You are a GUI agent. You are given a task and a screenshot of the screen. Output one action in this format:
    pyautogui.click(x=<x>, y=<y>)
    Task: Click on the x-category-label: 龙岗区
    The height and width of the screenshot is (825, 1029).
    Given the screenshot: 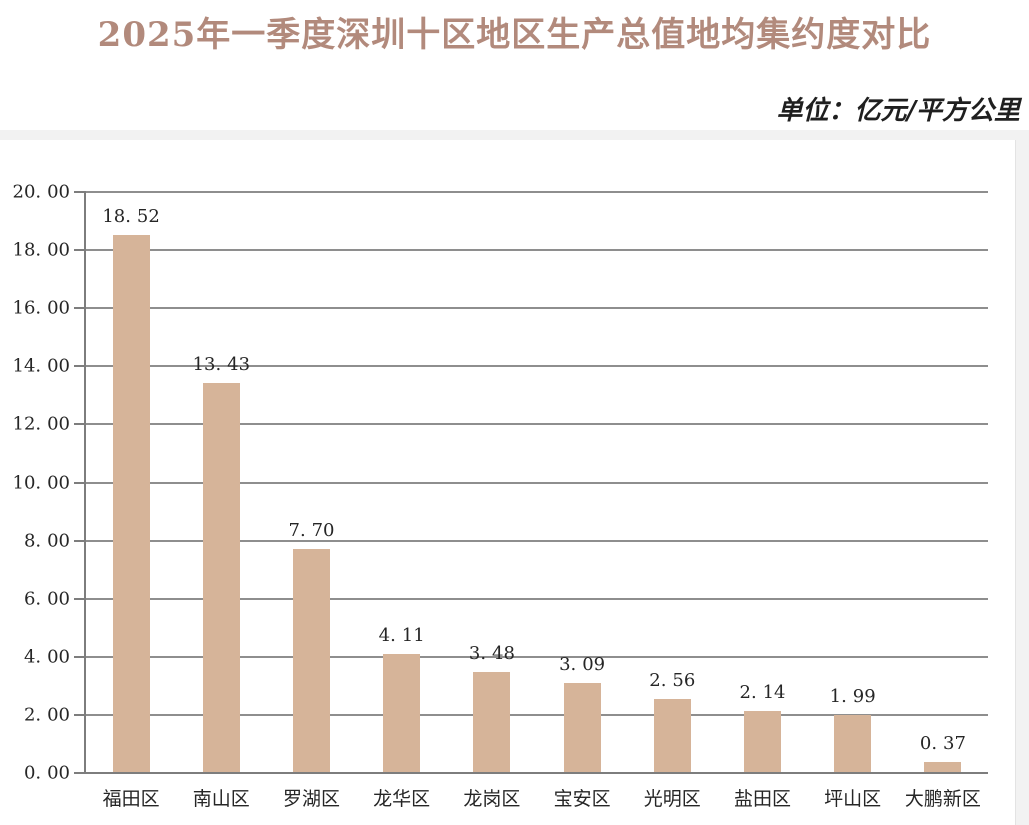 What is the action you would take?
    pyautogui.click(x=492, y=799)
    